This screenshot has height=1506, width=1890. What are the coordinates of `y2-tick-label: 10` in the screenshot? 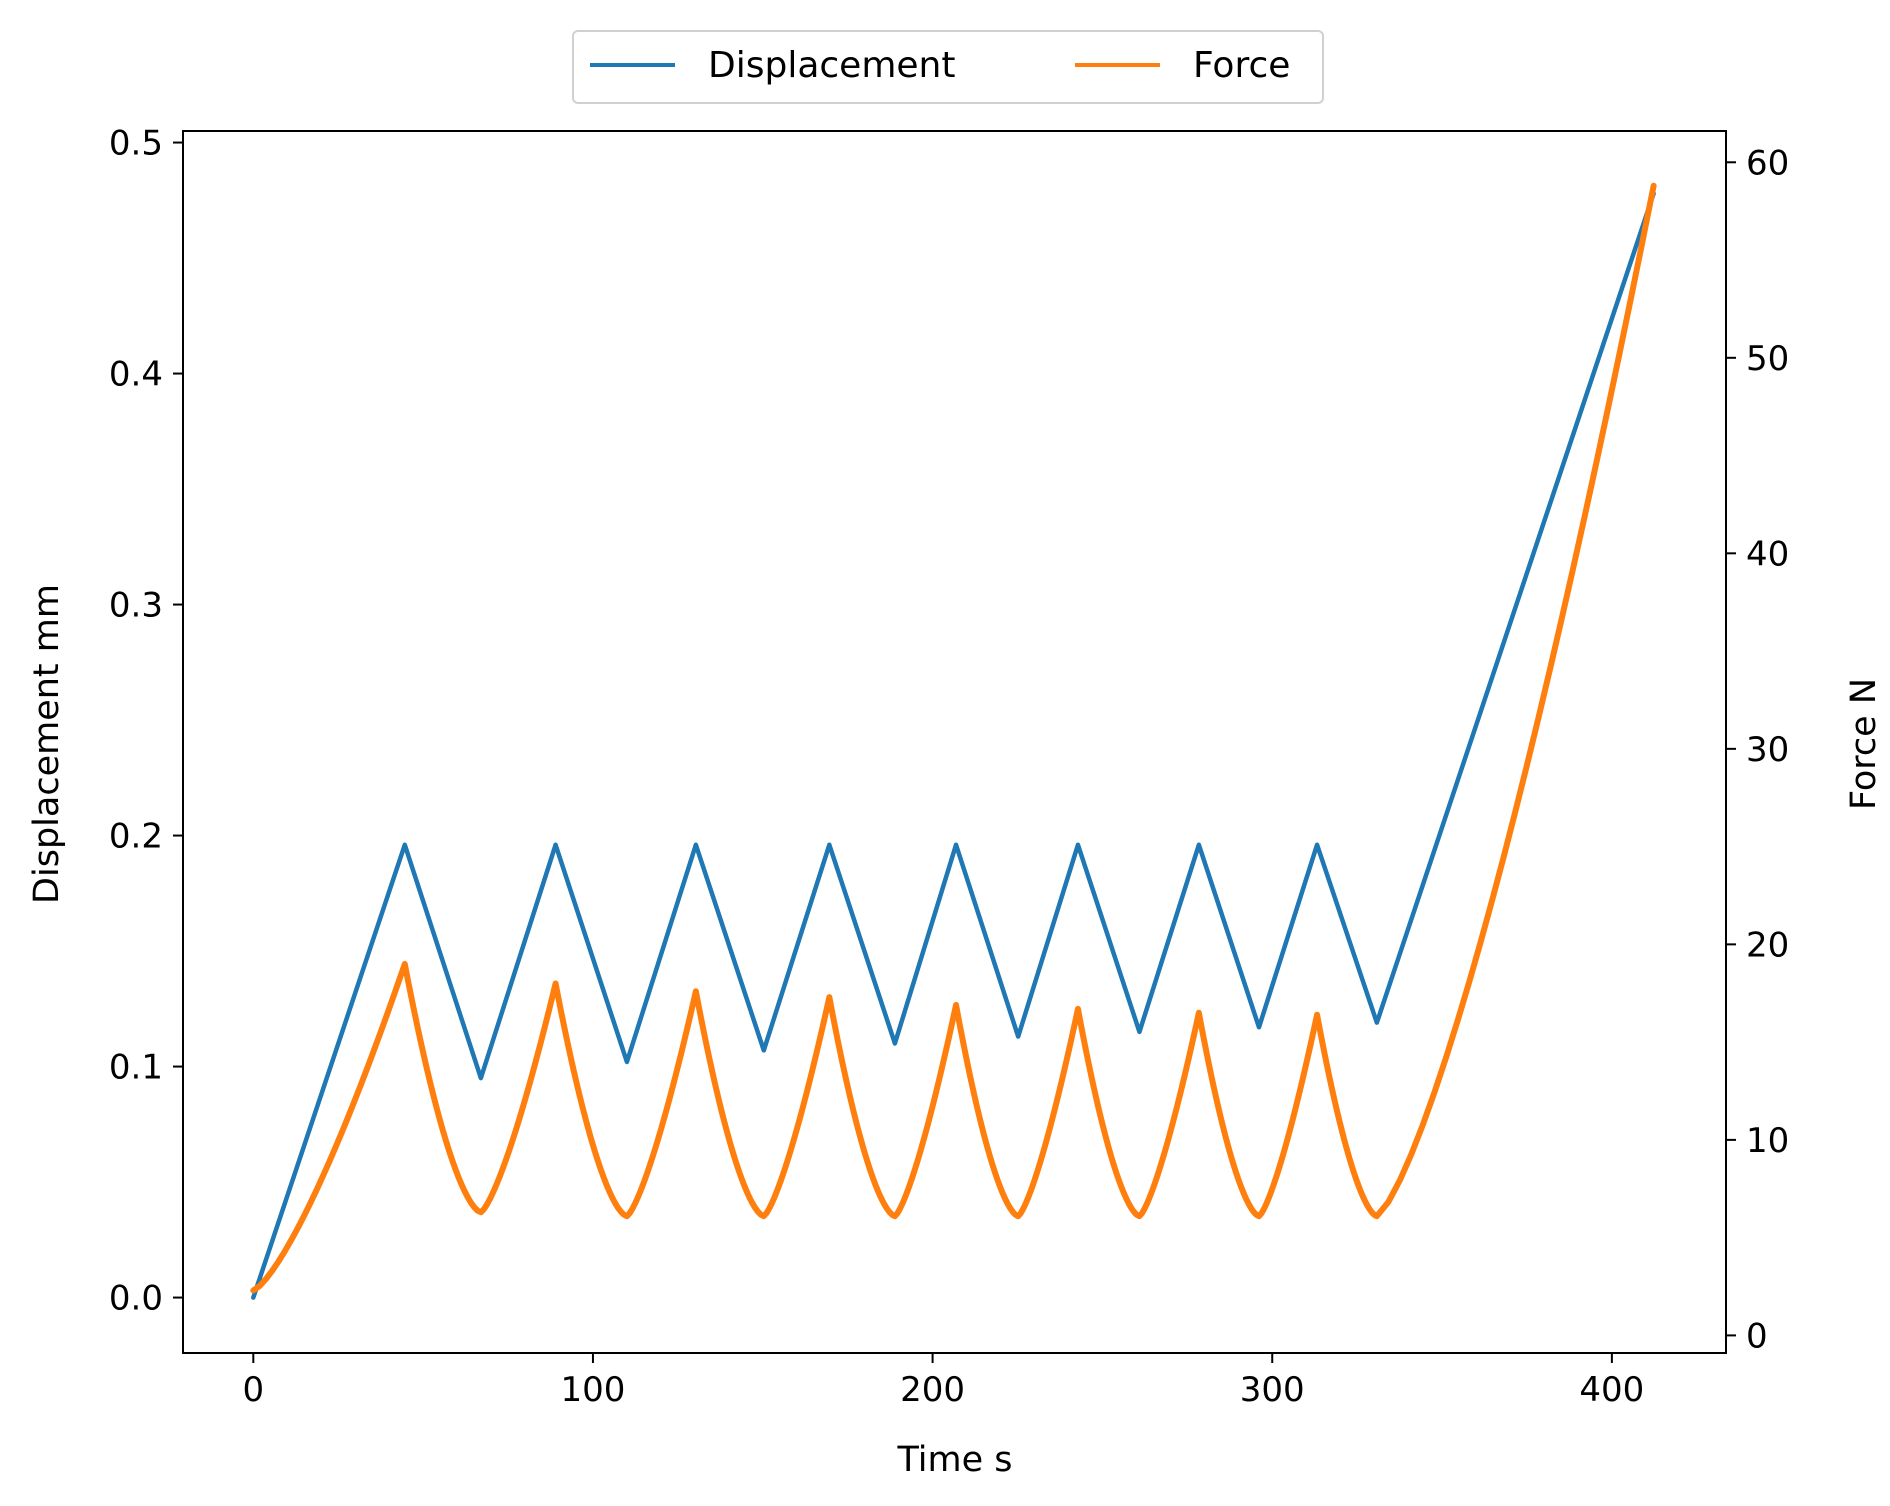 It's located at (1767, 1141).